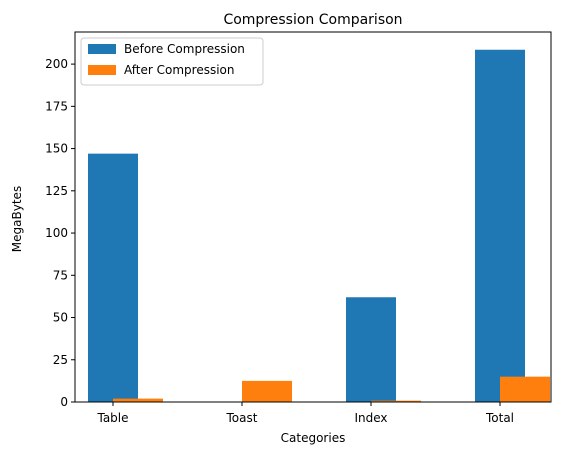  I want to click on legend-box, so click(172, 61).